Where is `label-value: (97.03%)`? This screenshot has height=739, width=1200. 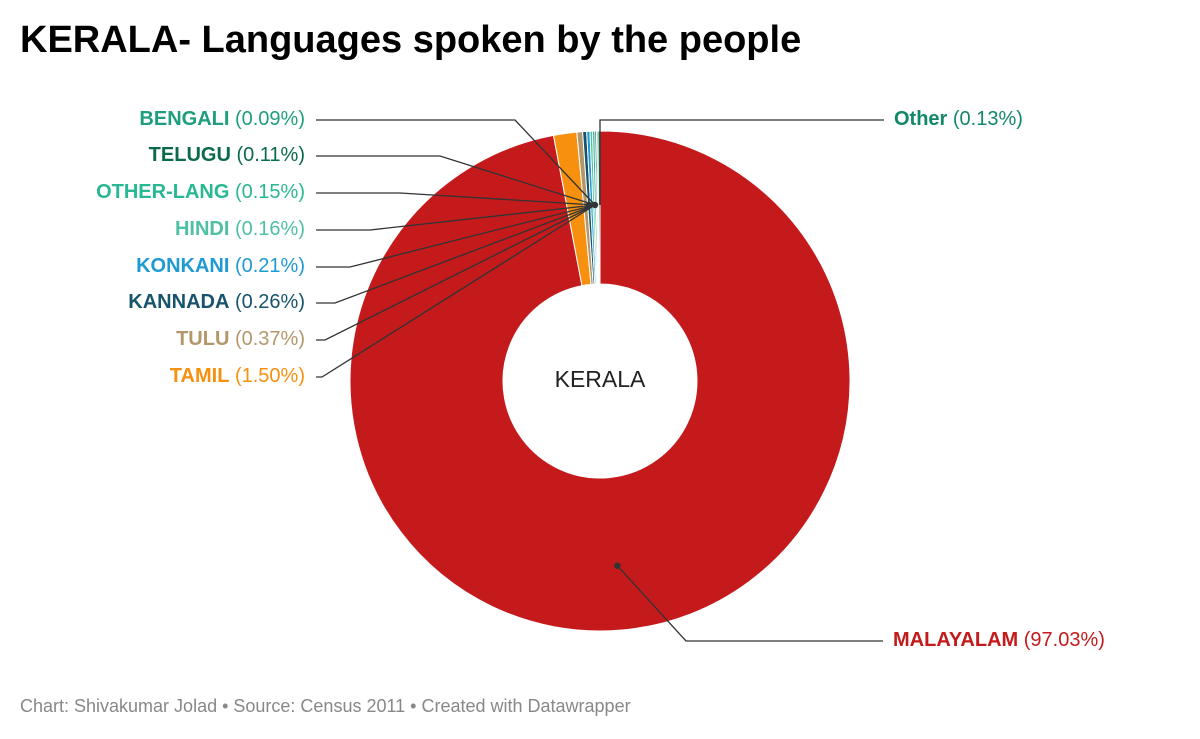
label-value: (97.03%) is located at coordinates (1061, 640).